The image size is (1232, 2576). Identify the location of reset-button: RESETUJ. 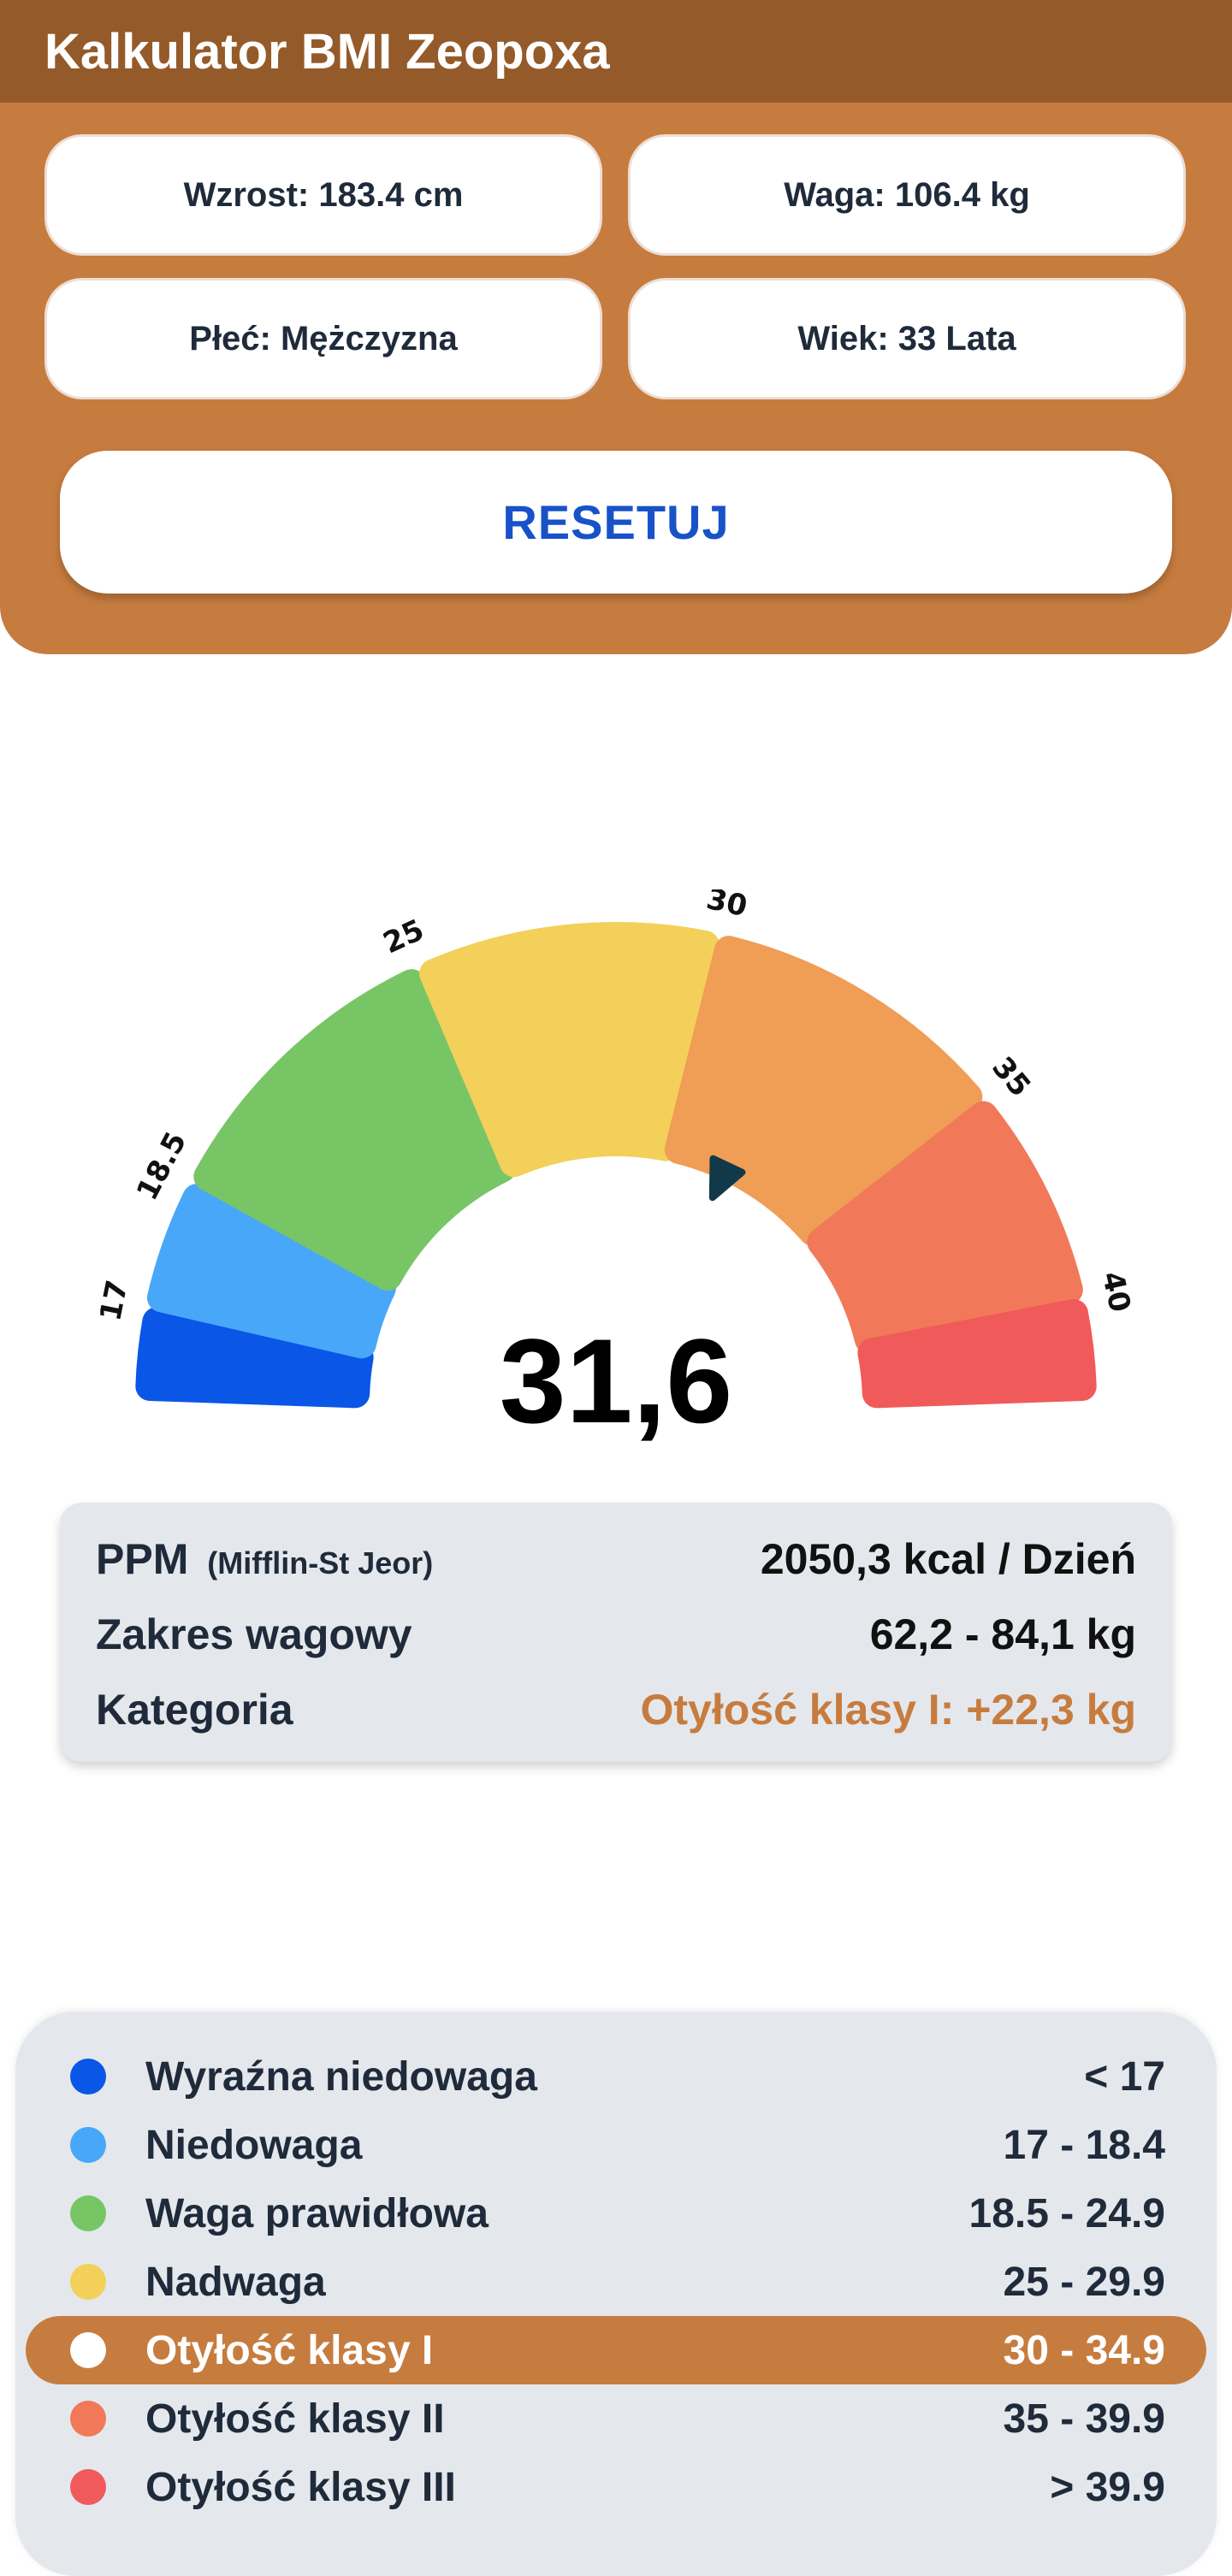
(616, 522).